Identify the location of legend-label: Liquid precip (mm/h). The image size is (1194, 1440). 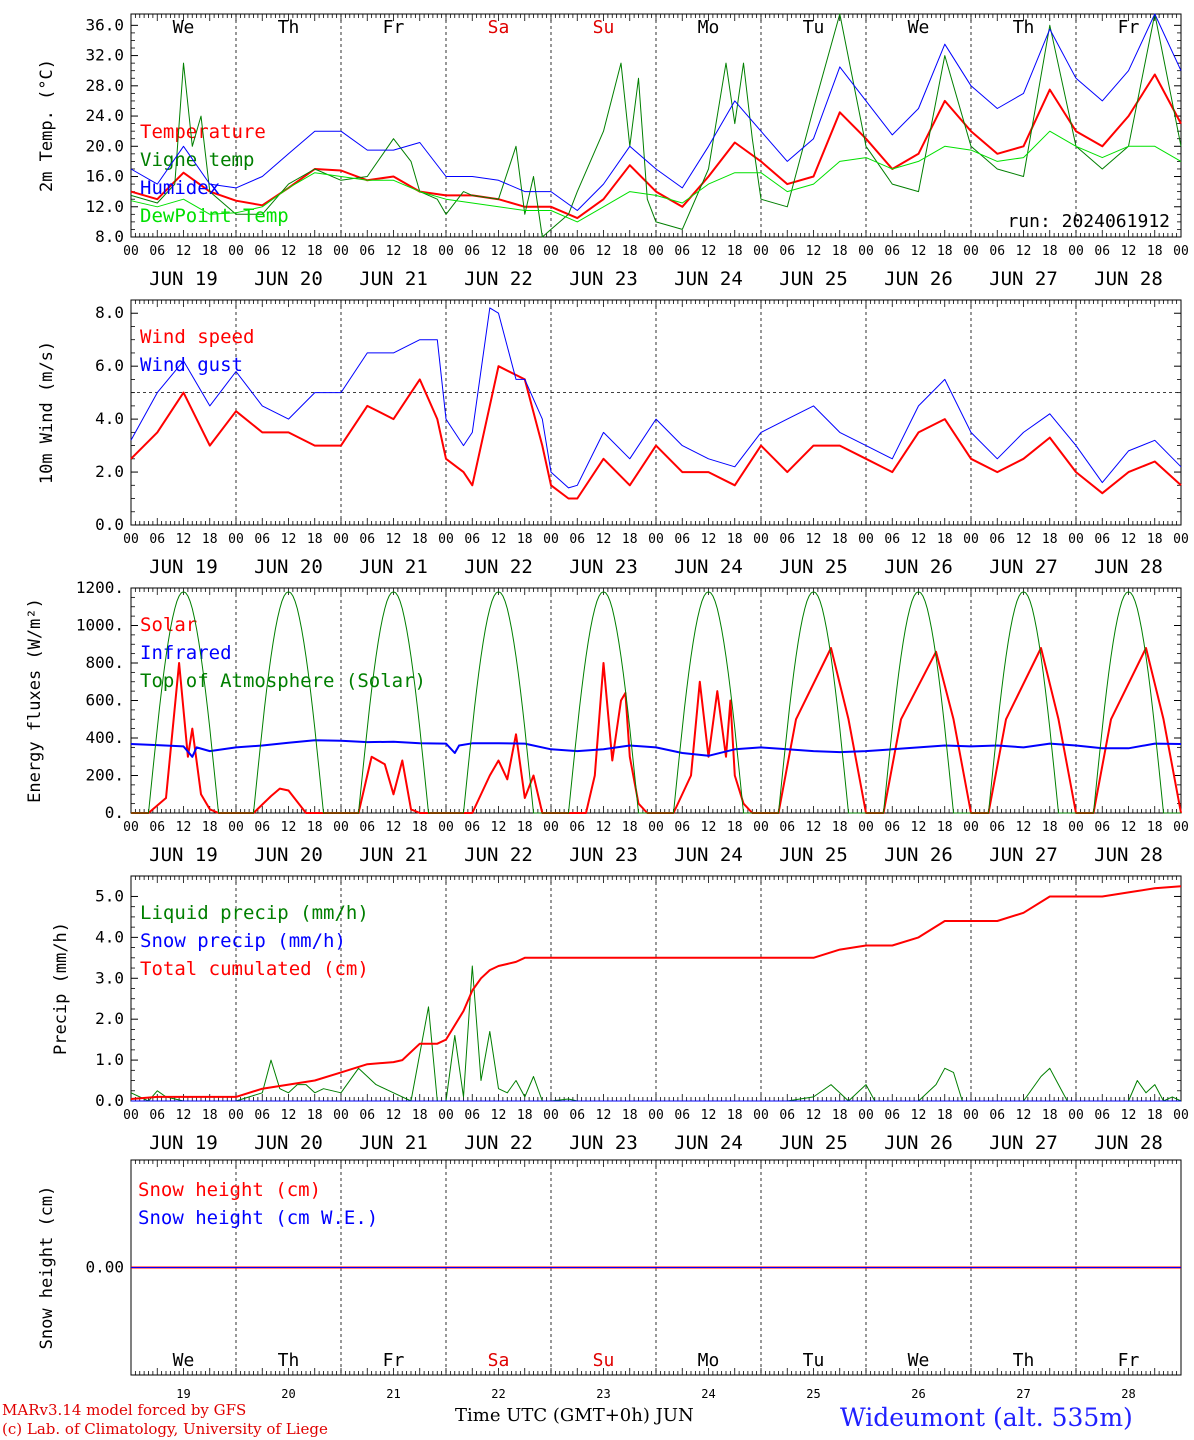
(254, 913).